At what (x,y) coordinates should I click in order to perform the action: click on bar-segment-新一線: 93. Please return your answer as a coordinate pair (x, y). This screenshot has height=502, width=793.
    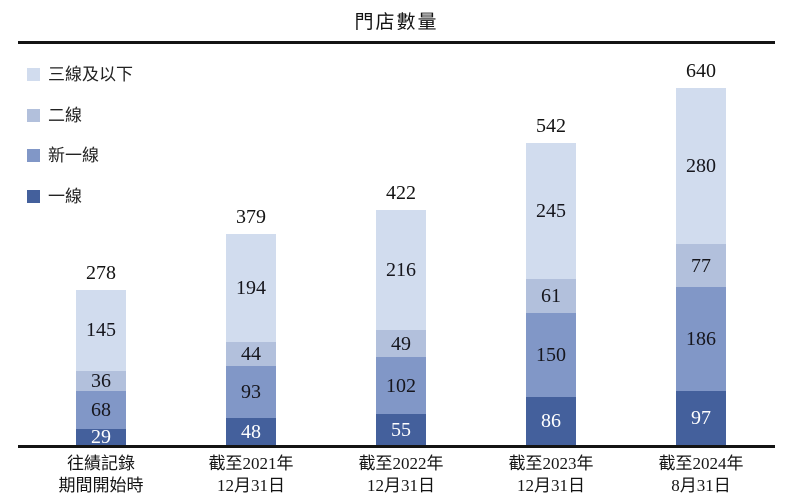
    Looking at the image, I should click on (251, 392).